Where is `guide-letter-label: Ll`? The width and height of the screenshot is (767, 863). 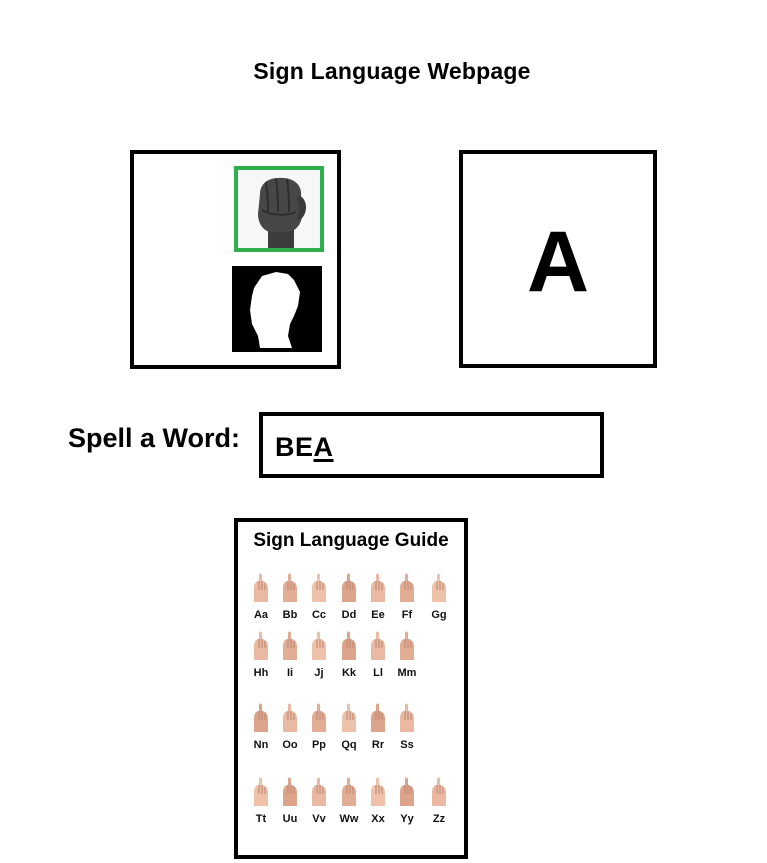
guide-letter-label: Ll is located at coordinates (378, 673).